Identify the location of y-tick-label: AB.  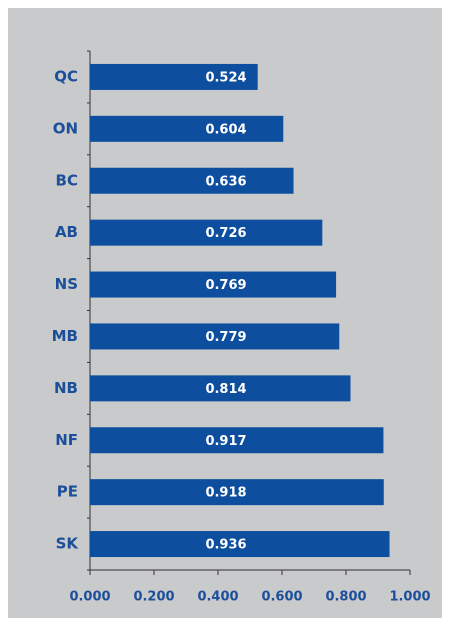
(66, 232).